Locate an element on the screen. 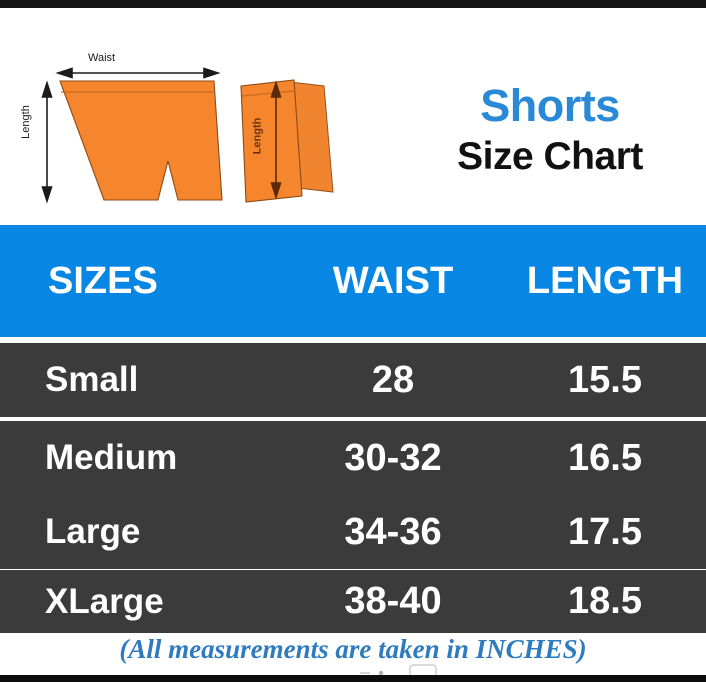 The height and width of the screenshot is (682, 706). table-row: Large 34-36 17.5 is located at coordinates (353, 532).